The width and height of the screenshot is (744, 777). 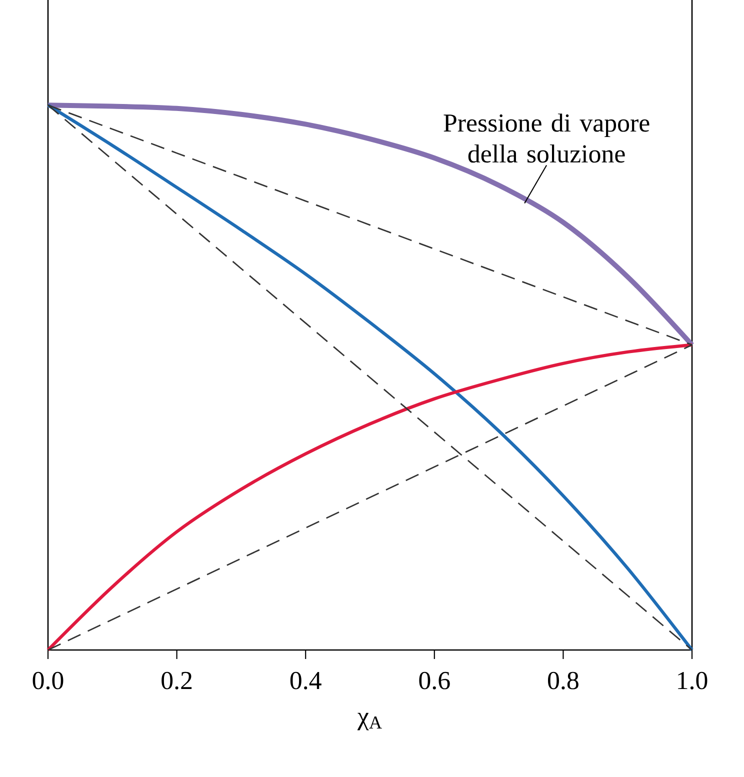 What do you see at coordinates (434, 681) in the screenshot?
I see `x-tick-label: 0.6` at bounding box center [434, 681].